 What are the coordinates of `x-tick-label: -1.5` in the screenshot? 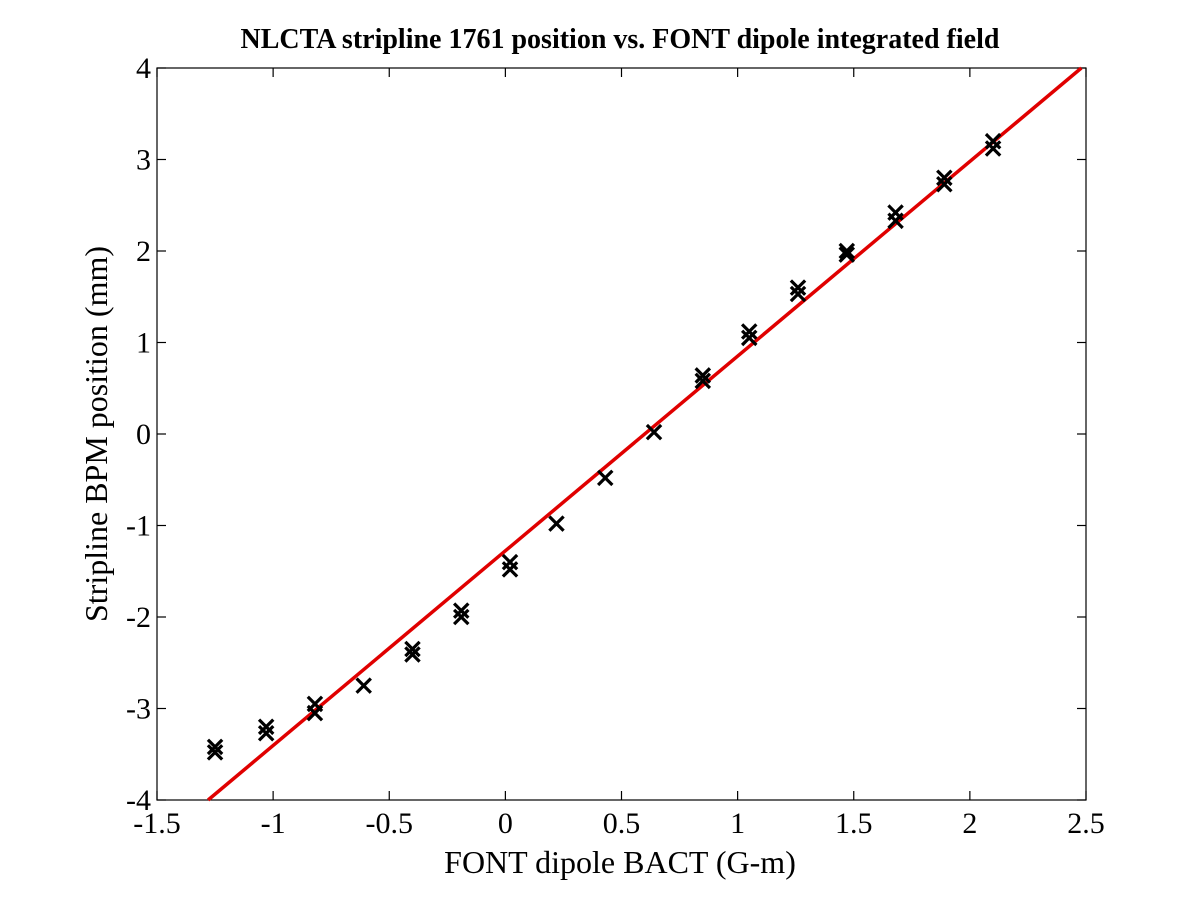 It's located at (157, 823).